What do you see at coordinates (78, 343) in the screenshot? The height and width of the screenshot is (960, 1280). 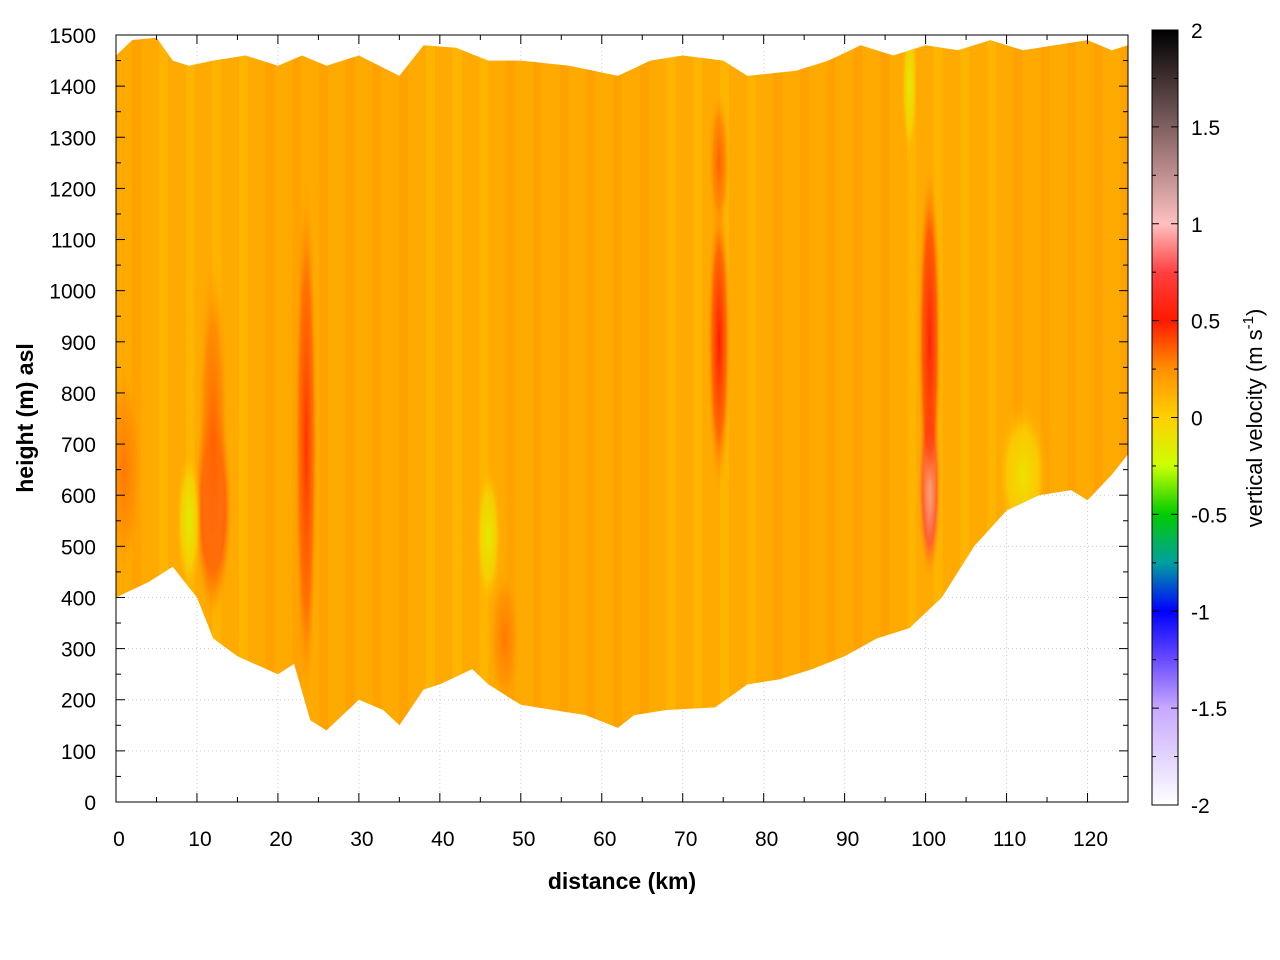 I see `y-tick-label: 900` at bounding box center [78, 343].